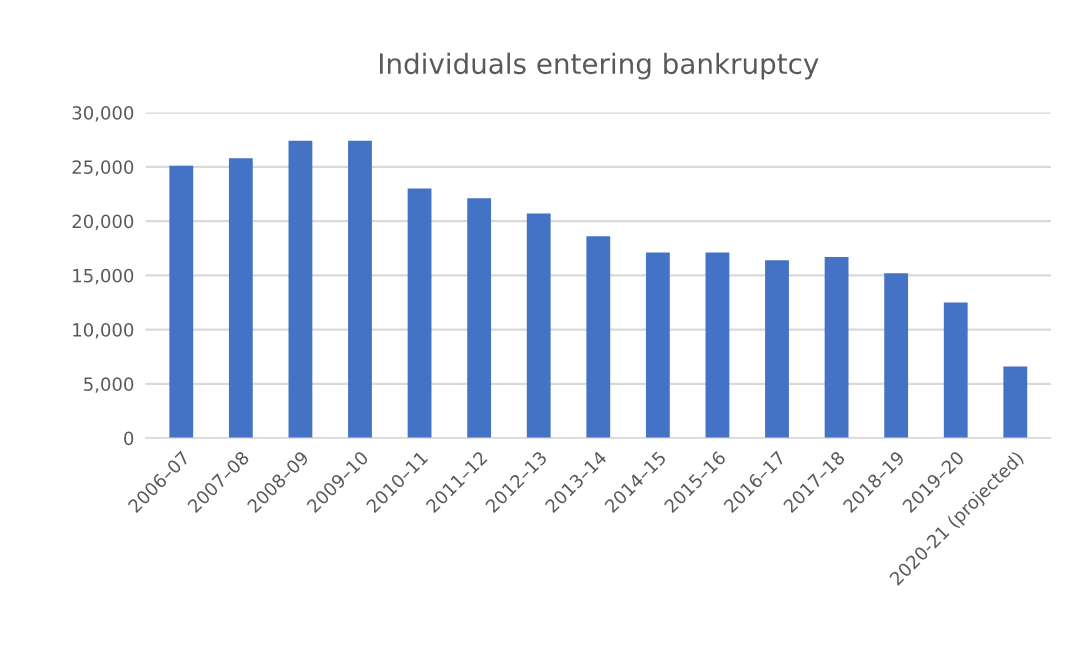  I want to click on chart-title: Individuals entering bankruptcy, so click(599, 66).